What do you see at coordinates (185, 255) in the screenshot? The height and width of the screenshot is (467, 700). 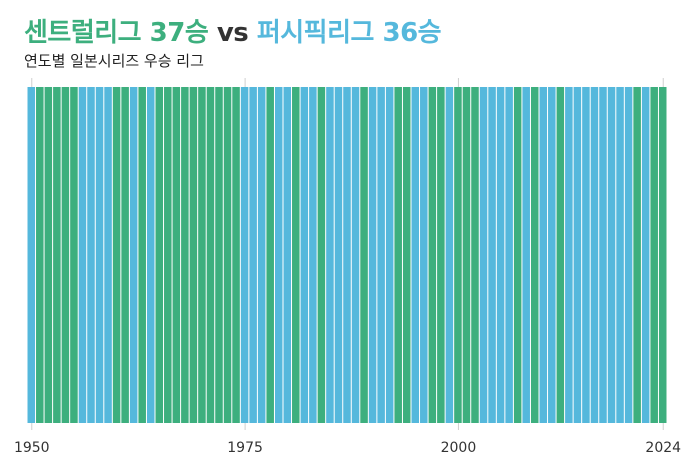 I see `bar-1968` at bounding box center [185, 255].